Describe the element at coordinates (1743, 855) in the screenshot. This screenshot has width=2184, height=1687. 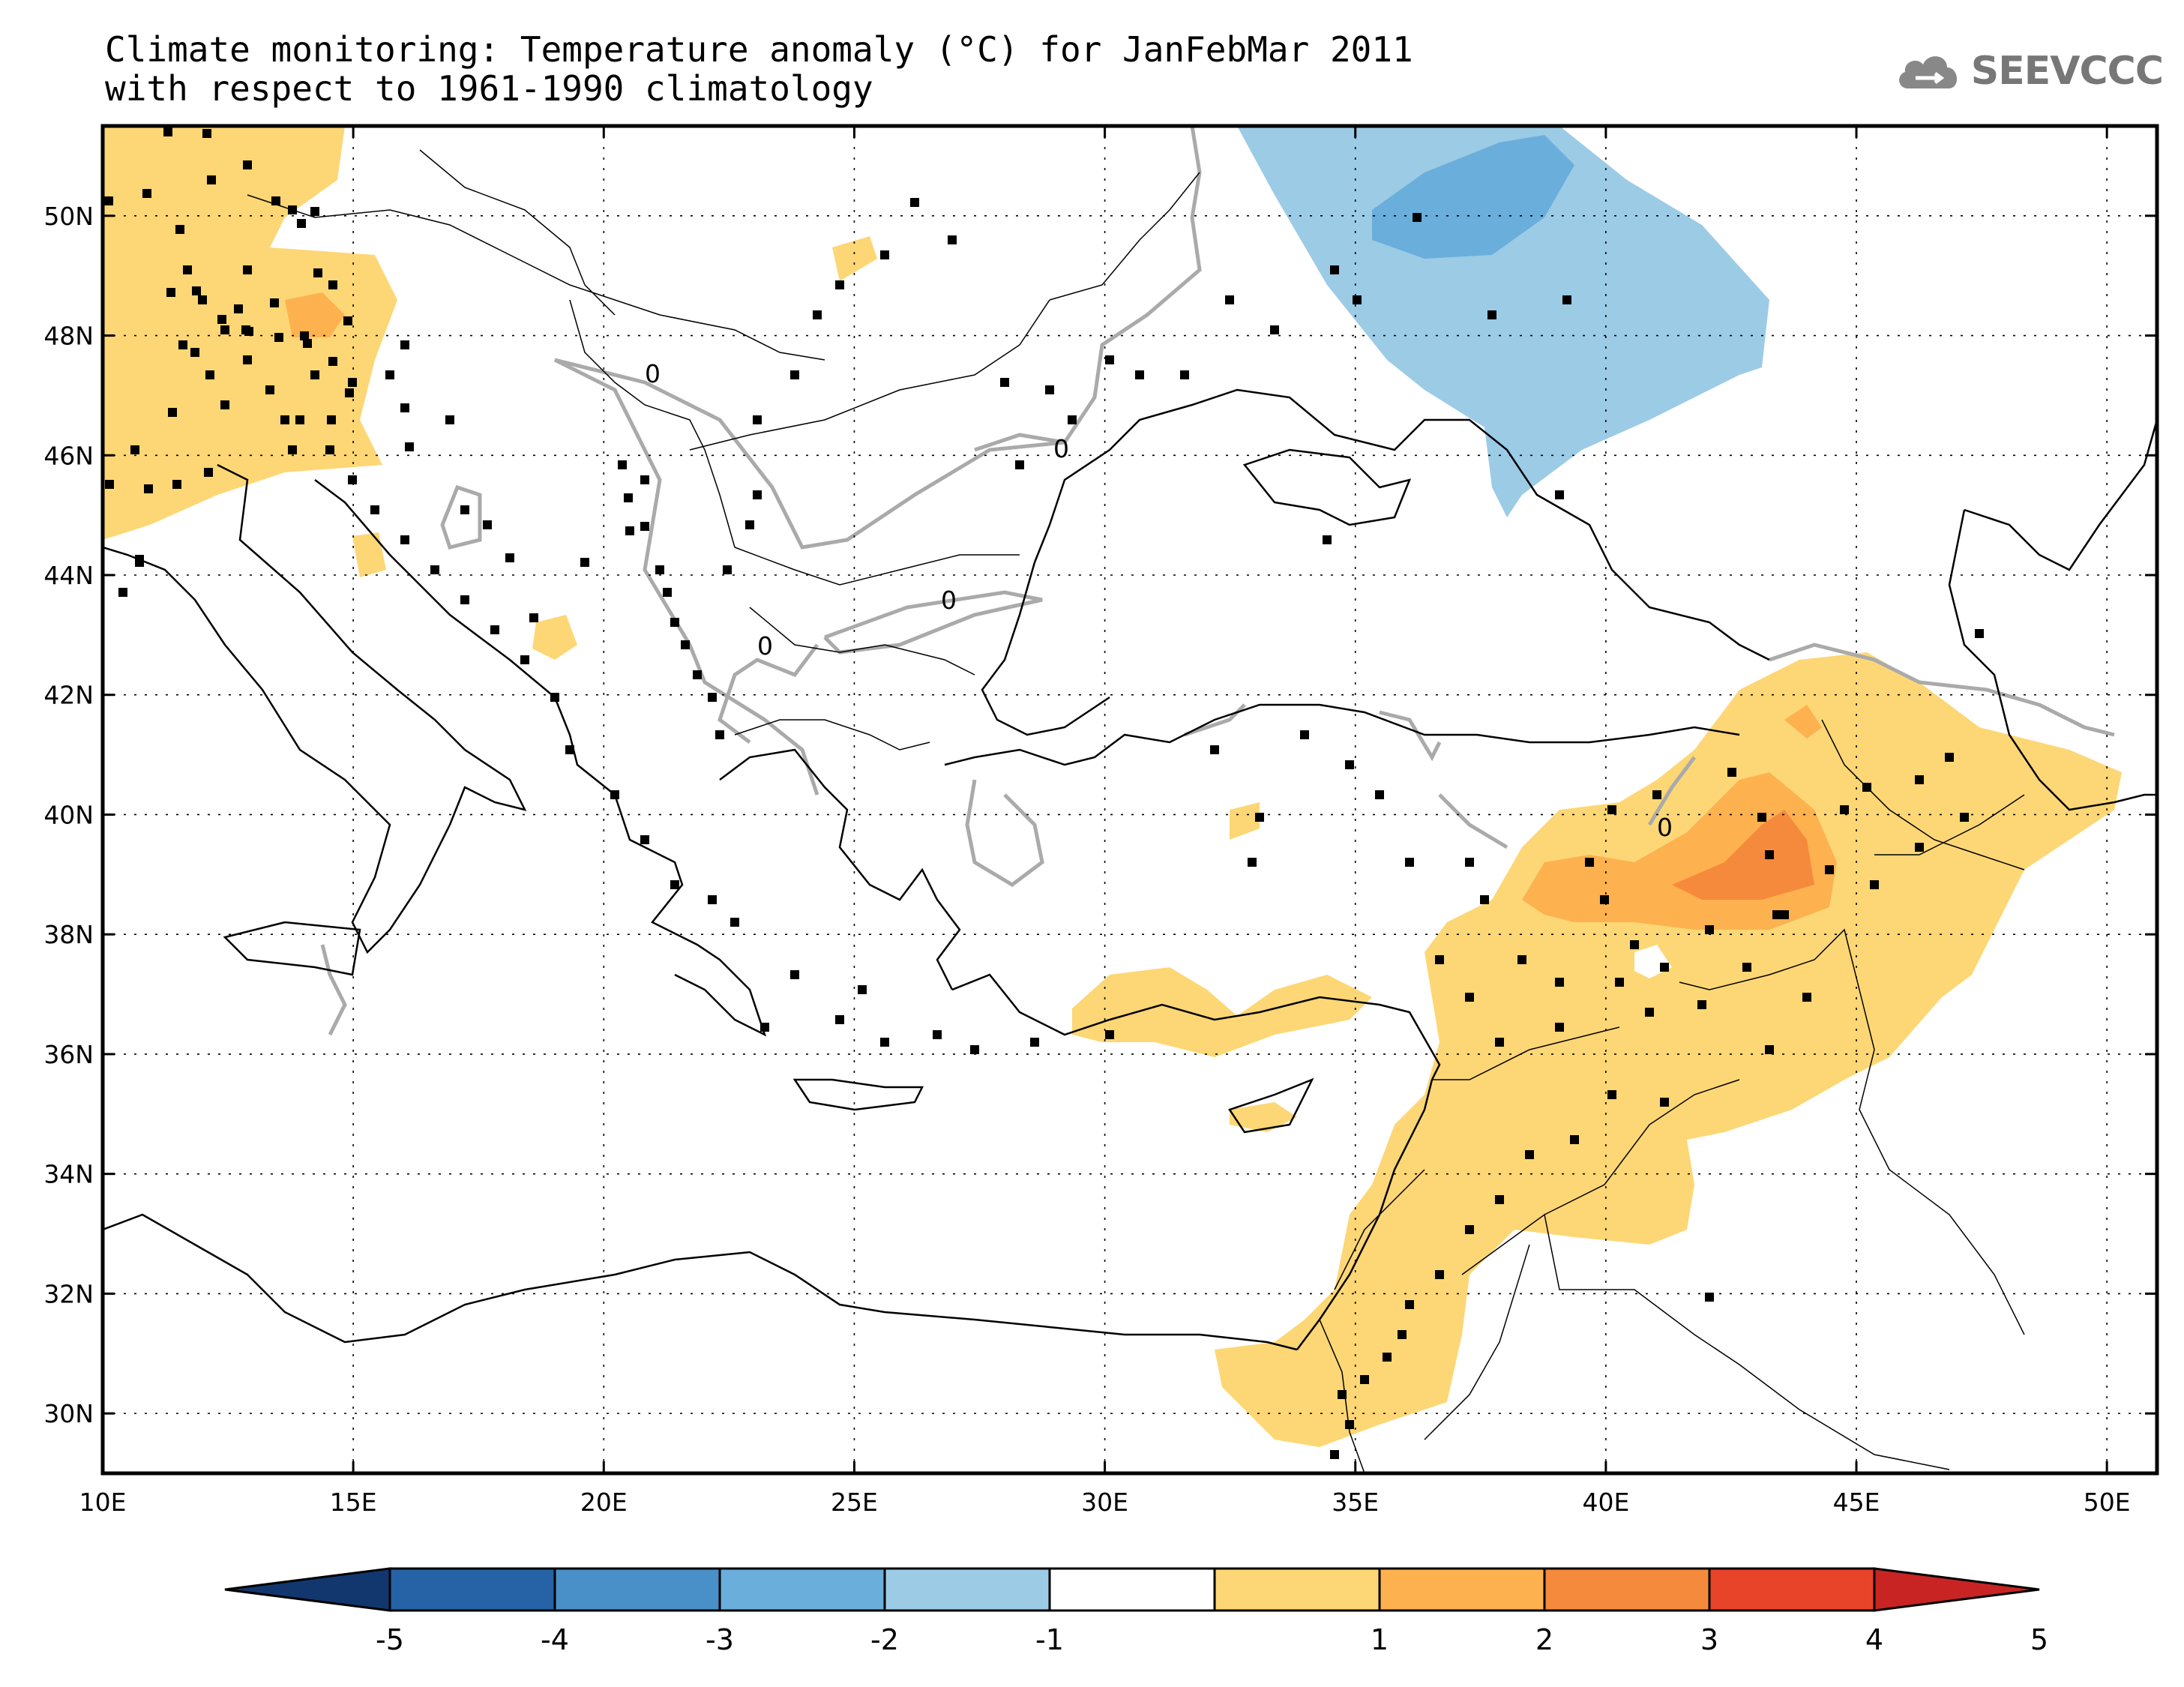
I see `warm-anomaly-max` at that location.